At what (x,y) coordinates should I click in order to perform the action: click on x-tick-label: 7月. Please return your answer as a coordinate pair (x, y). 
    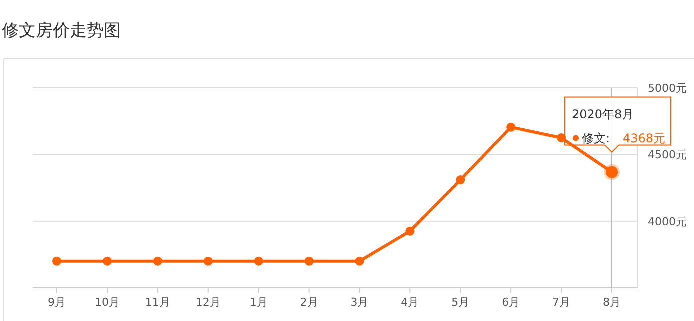
    Looking at the image, I should click on (561, 302).